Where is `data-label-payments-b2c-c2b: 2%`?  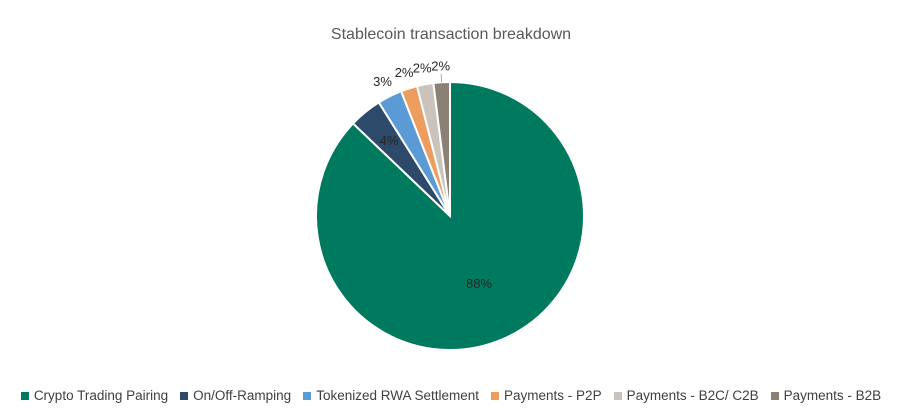
data-label-payments-b2c-c2b: 2% is located at coordinates (422, 68).